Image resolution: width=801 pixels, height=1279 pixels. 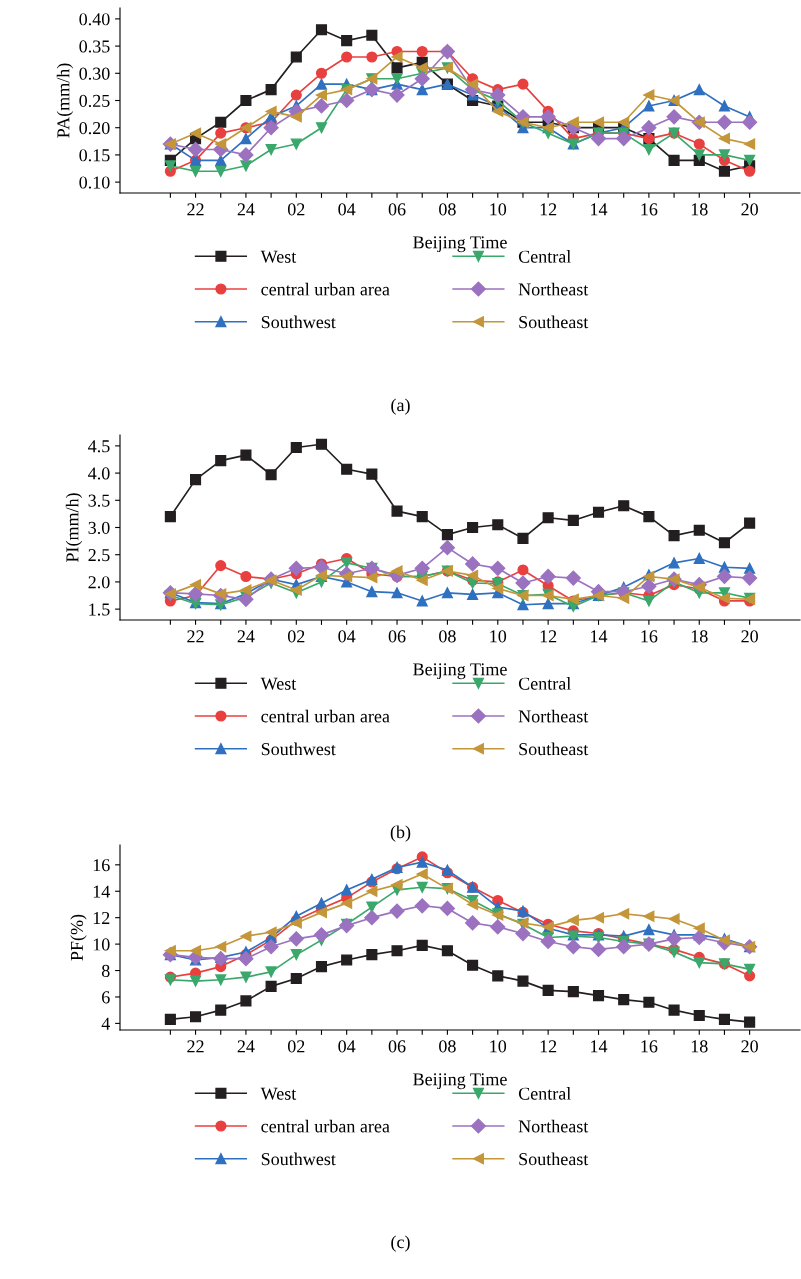 What do you see at coordinates (78, 937) in the screenshot?
I see `y-axis-title: PF(%)` at bounding box center [78, 937].